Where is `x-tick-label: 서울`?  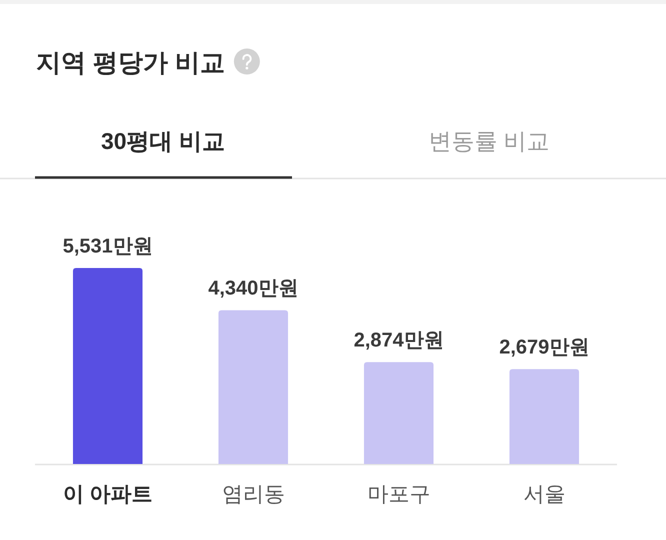
x-tick-label: 서울 is located at coordinates (544, 494).